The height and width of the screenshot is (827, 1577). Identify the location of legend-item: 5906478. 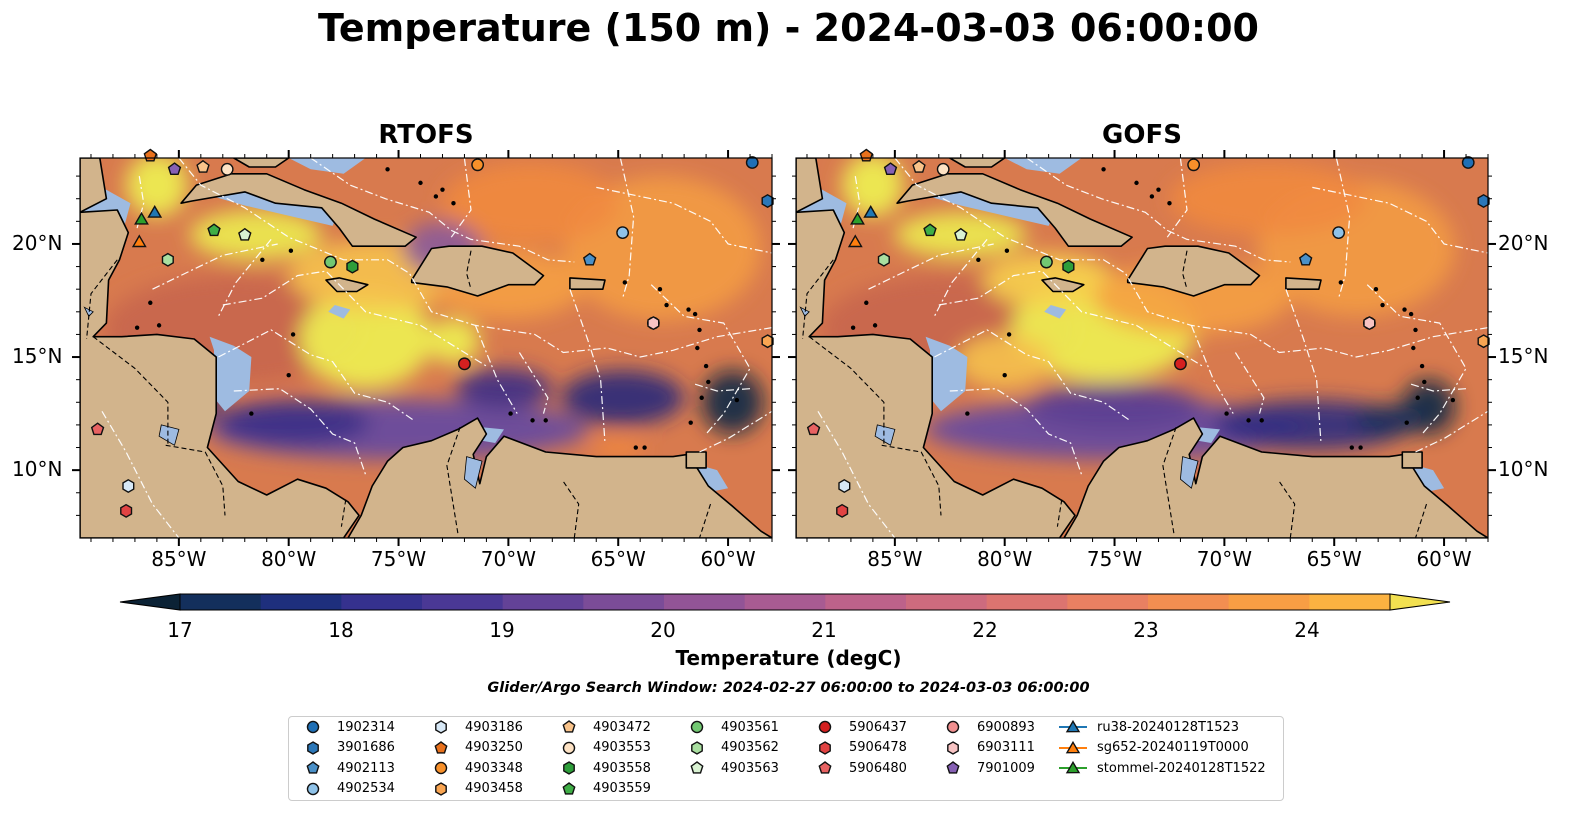
(858, 748).